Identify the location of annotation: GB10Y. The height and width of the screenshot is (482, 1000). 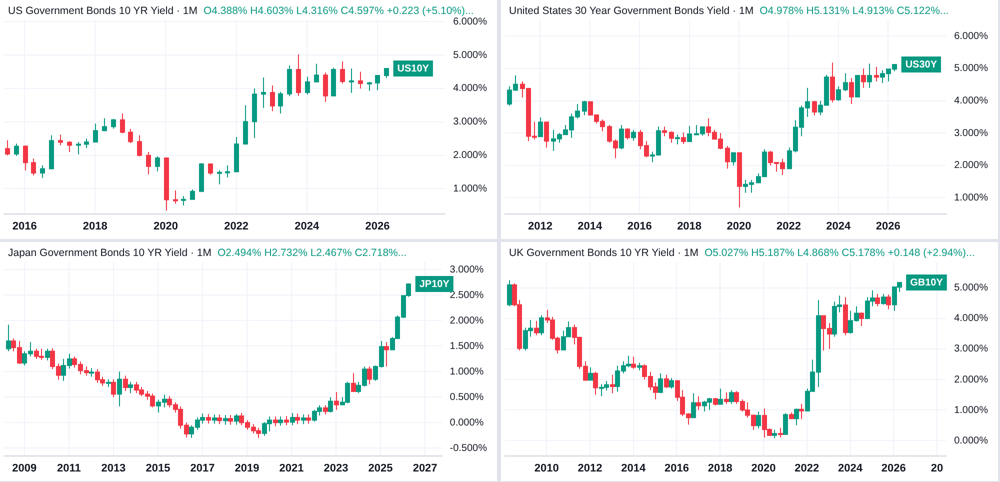
(927, 282).